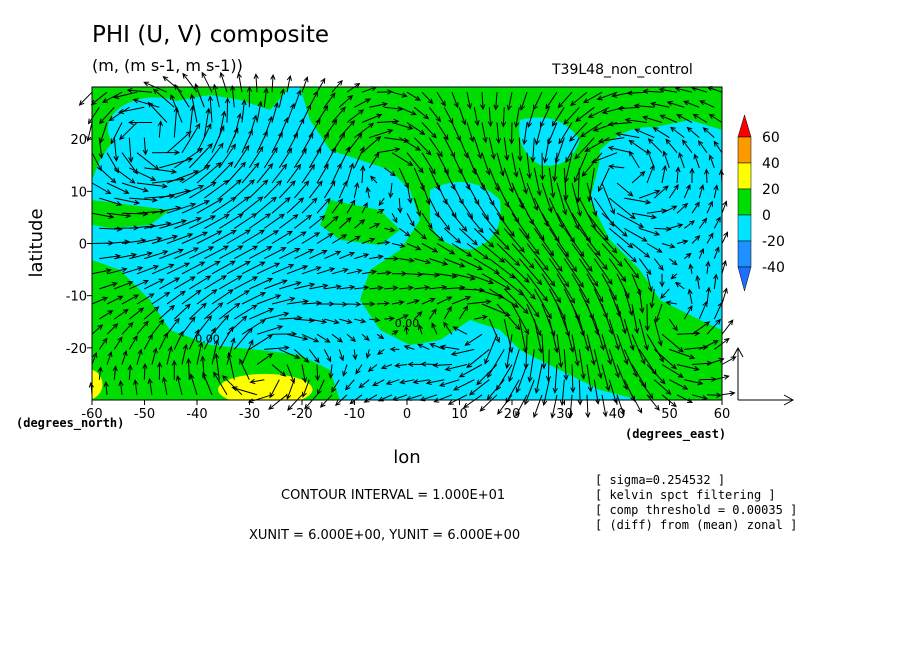 The image size is (904, 654). Describe the element at coordinates (763, 376) in the screenshot. I see `reference-vector` at that location.